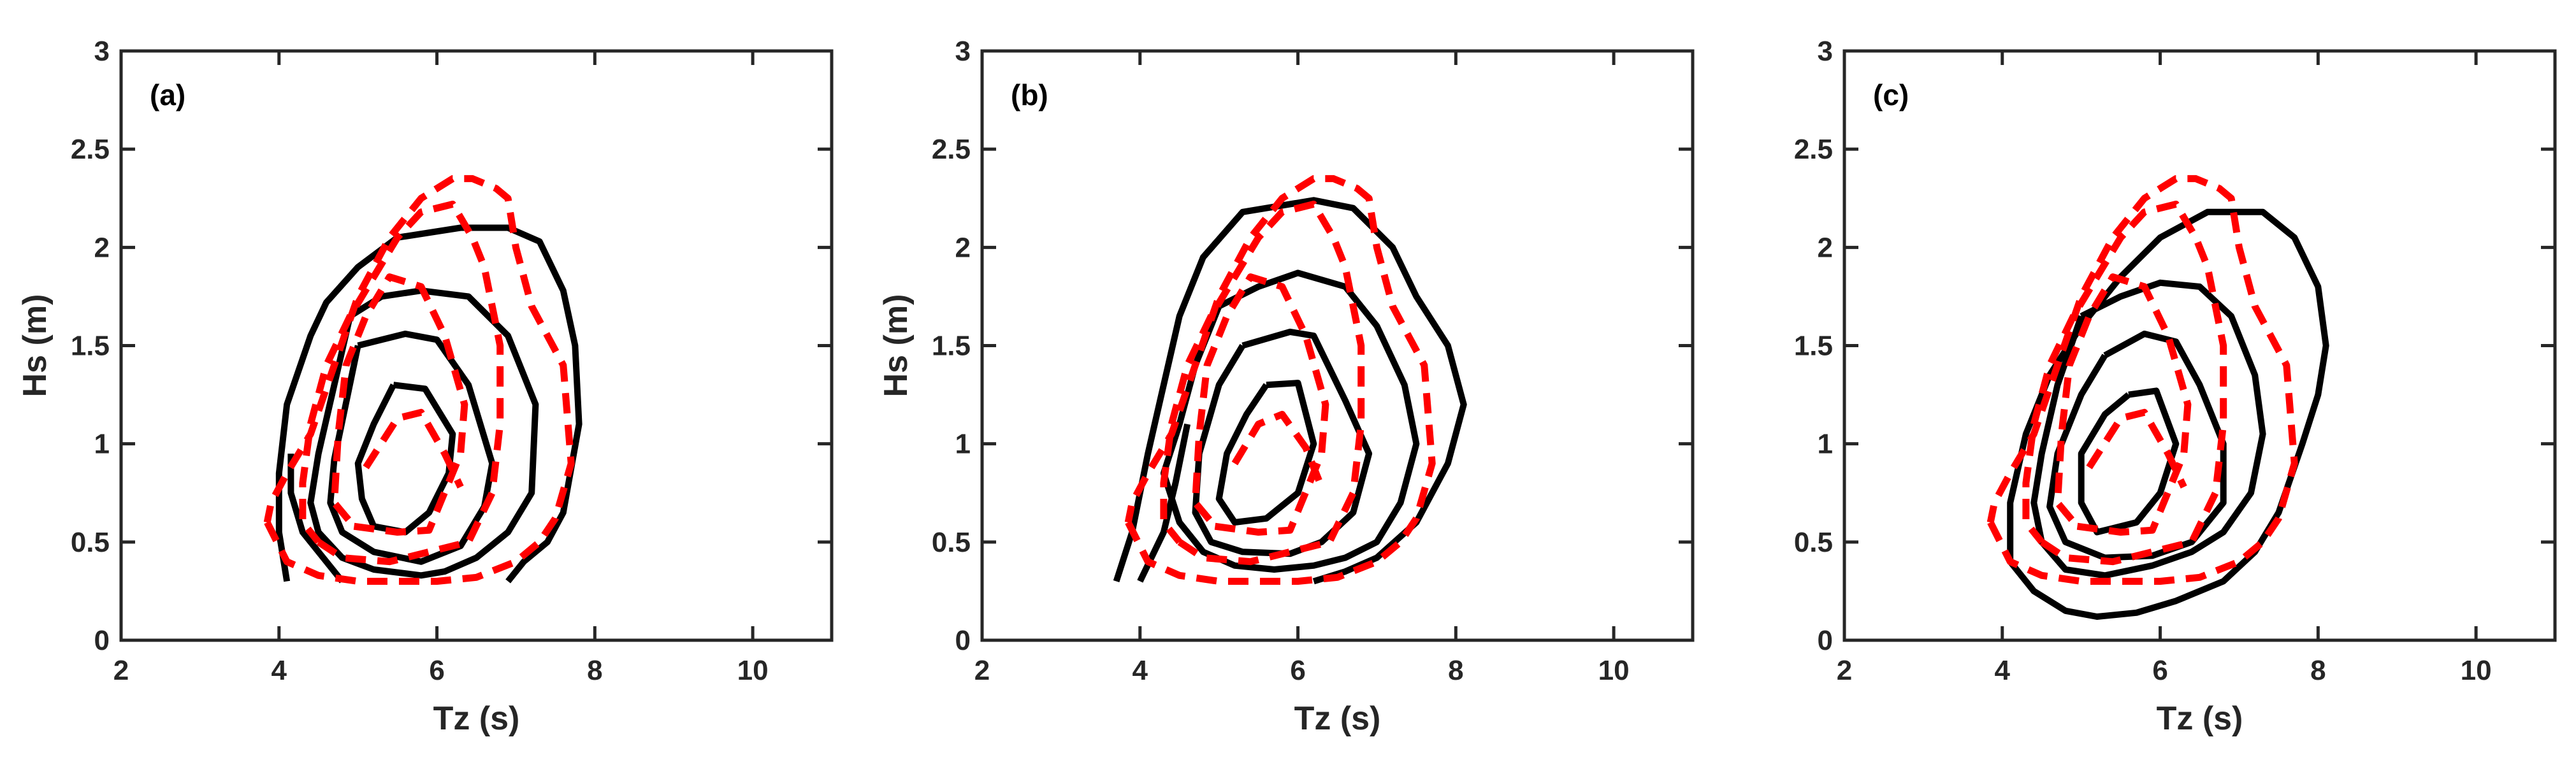 This screenshot has width=2576, height=767. Describe the element at coordinates (1891, 94) in the screenshot. I see `panel-label: (c)` at that location.